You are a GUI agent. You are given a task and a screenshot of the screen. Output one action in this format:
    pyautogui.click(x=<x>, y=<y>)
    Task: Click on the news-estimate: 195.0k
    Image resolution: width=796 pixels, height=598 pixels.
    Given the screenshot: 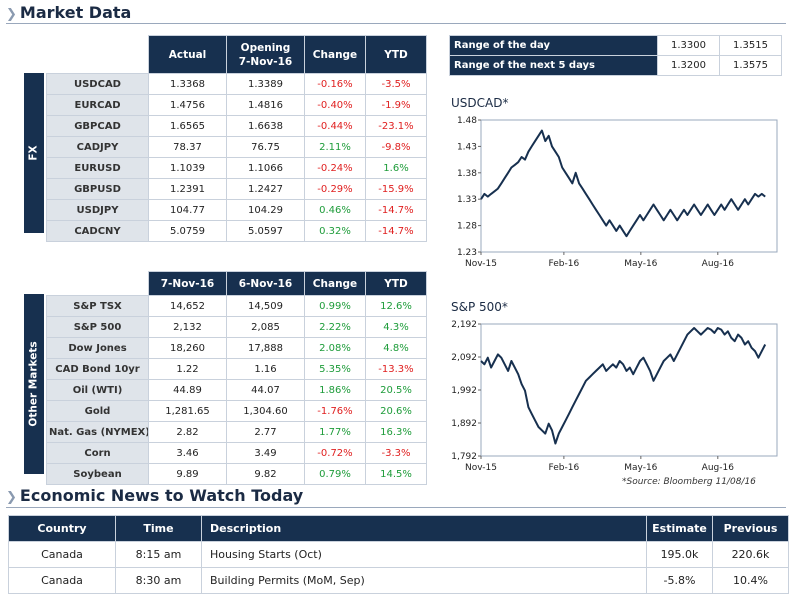 What is the action you would take?
    pyautogui.click(x=679, y=554)
    